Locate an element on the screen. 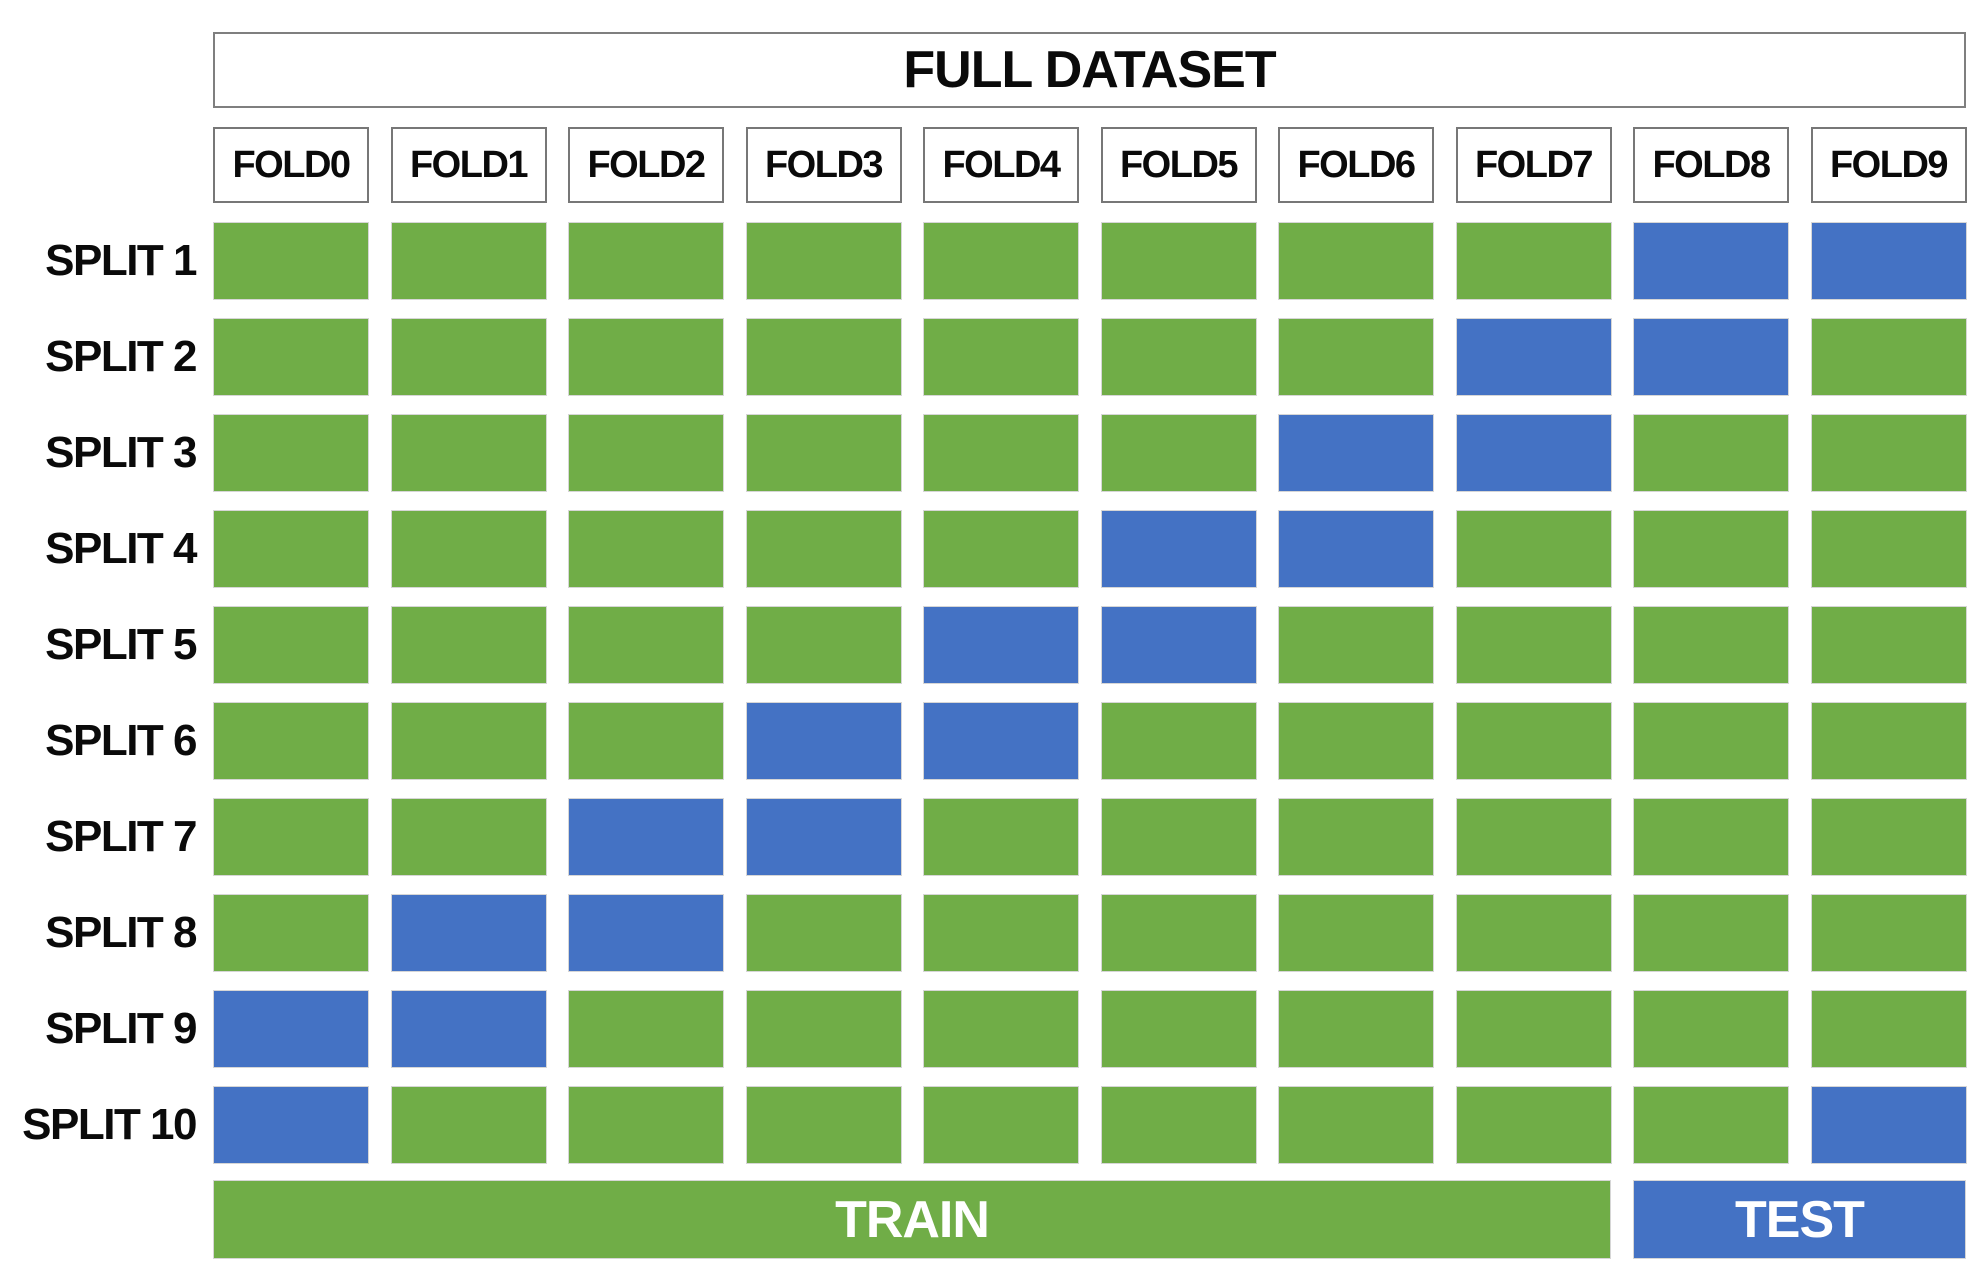 The height and width of the screenshot is (1284, 1980). fold-header-7: FOLD7 is located at coordinates (1533, 165).